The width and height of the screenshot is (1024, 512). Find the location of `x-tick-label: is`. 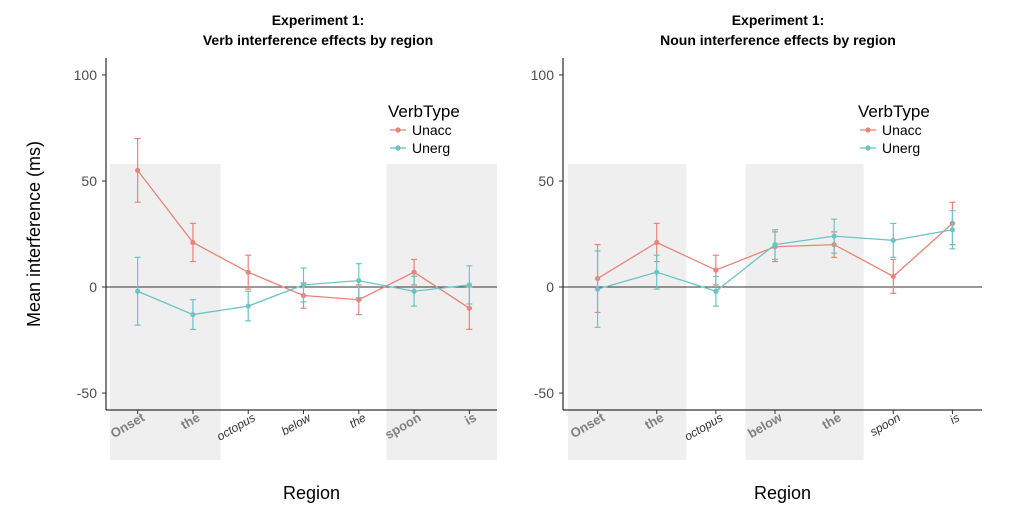

x-tick-label: is is located at coordinates (954, 418).